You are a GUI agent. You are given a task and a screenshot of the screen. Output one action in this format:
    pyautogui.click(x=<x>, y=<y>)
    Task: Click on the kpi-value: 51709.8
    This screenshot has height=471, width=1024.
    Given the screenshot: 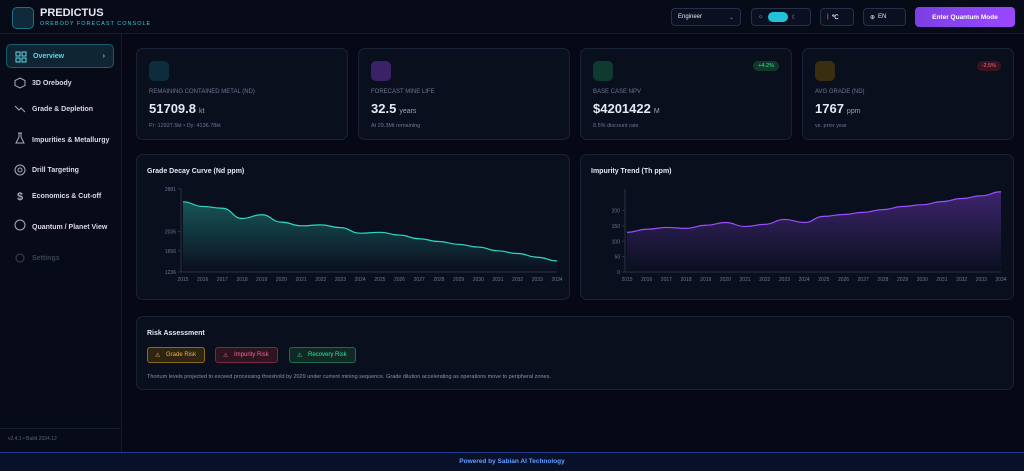 What is the action you would take?
    pyautogui.click(x=172, y=108)
    